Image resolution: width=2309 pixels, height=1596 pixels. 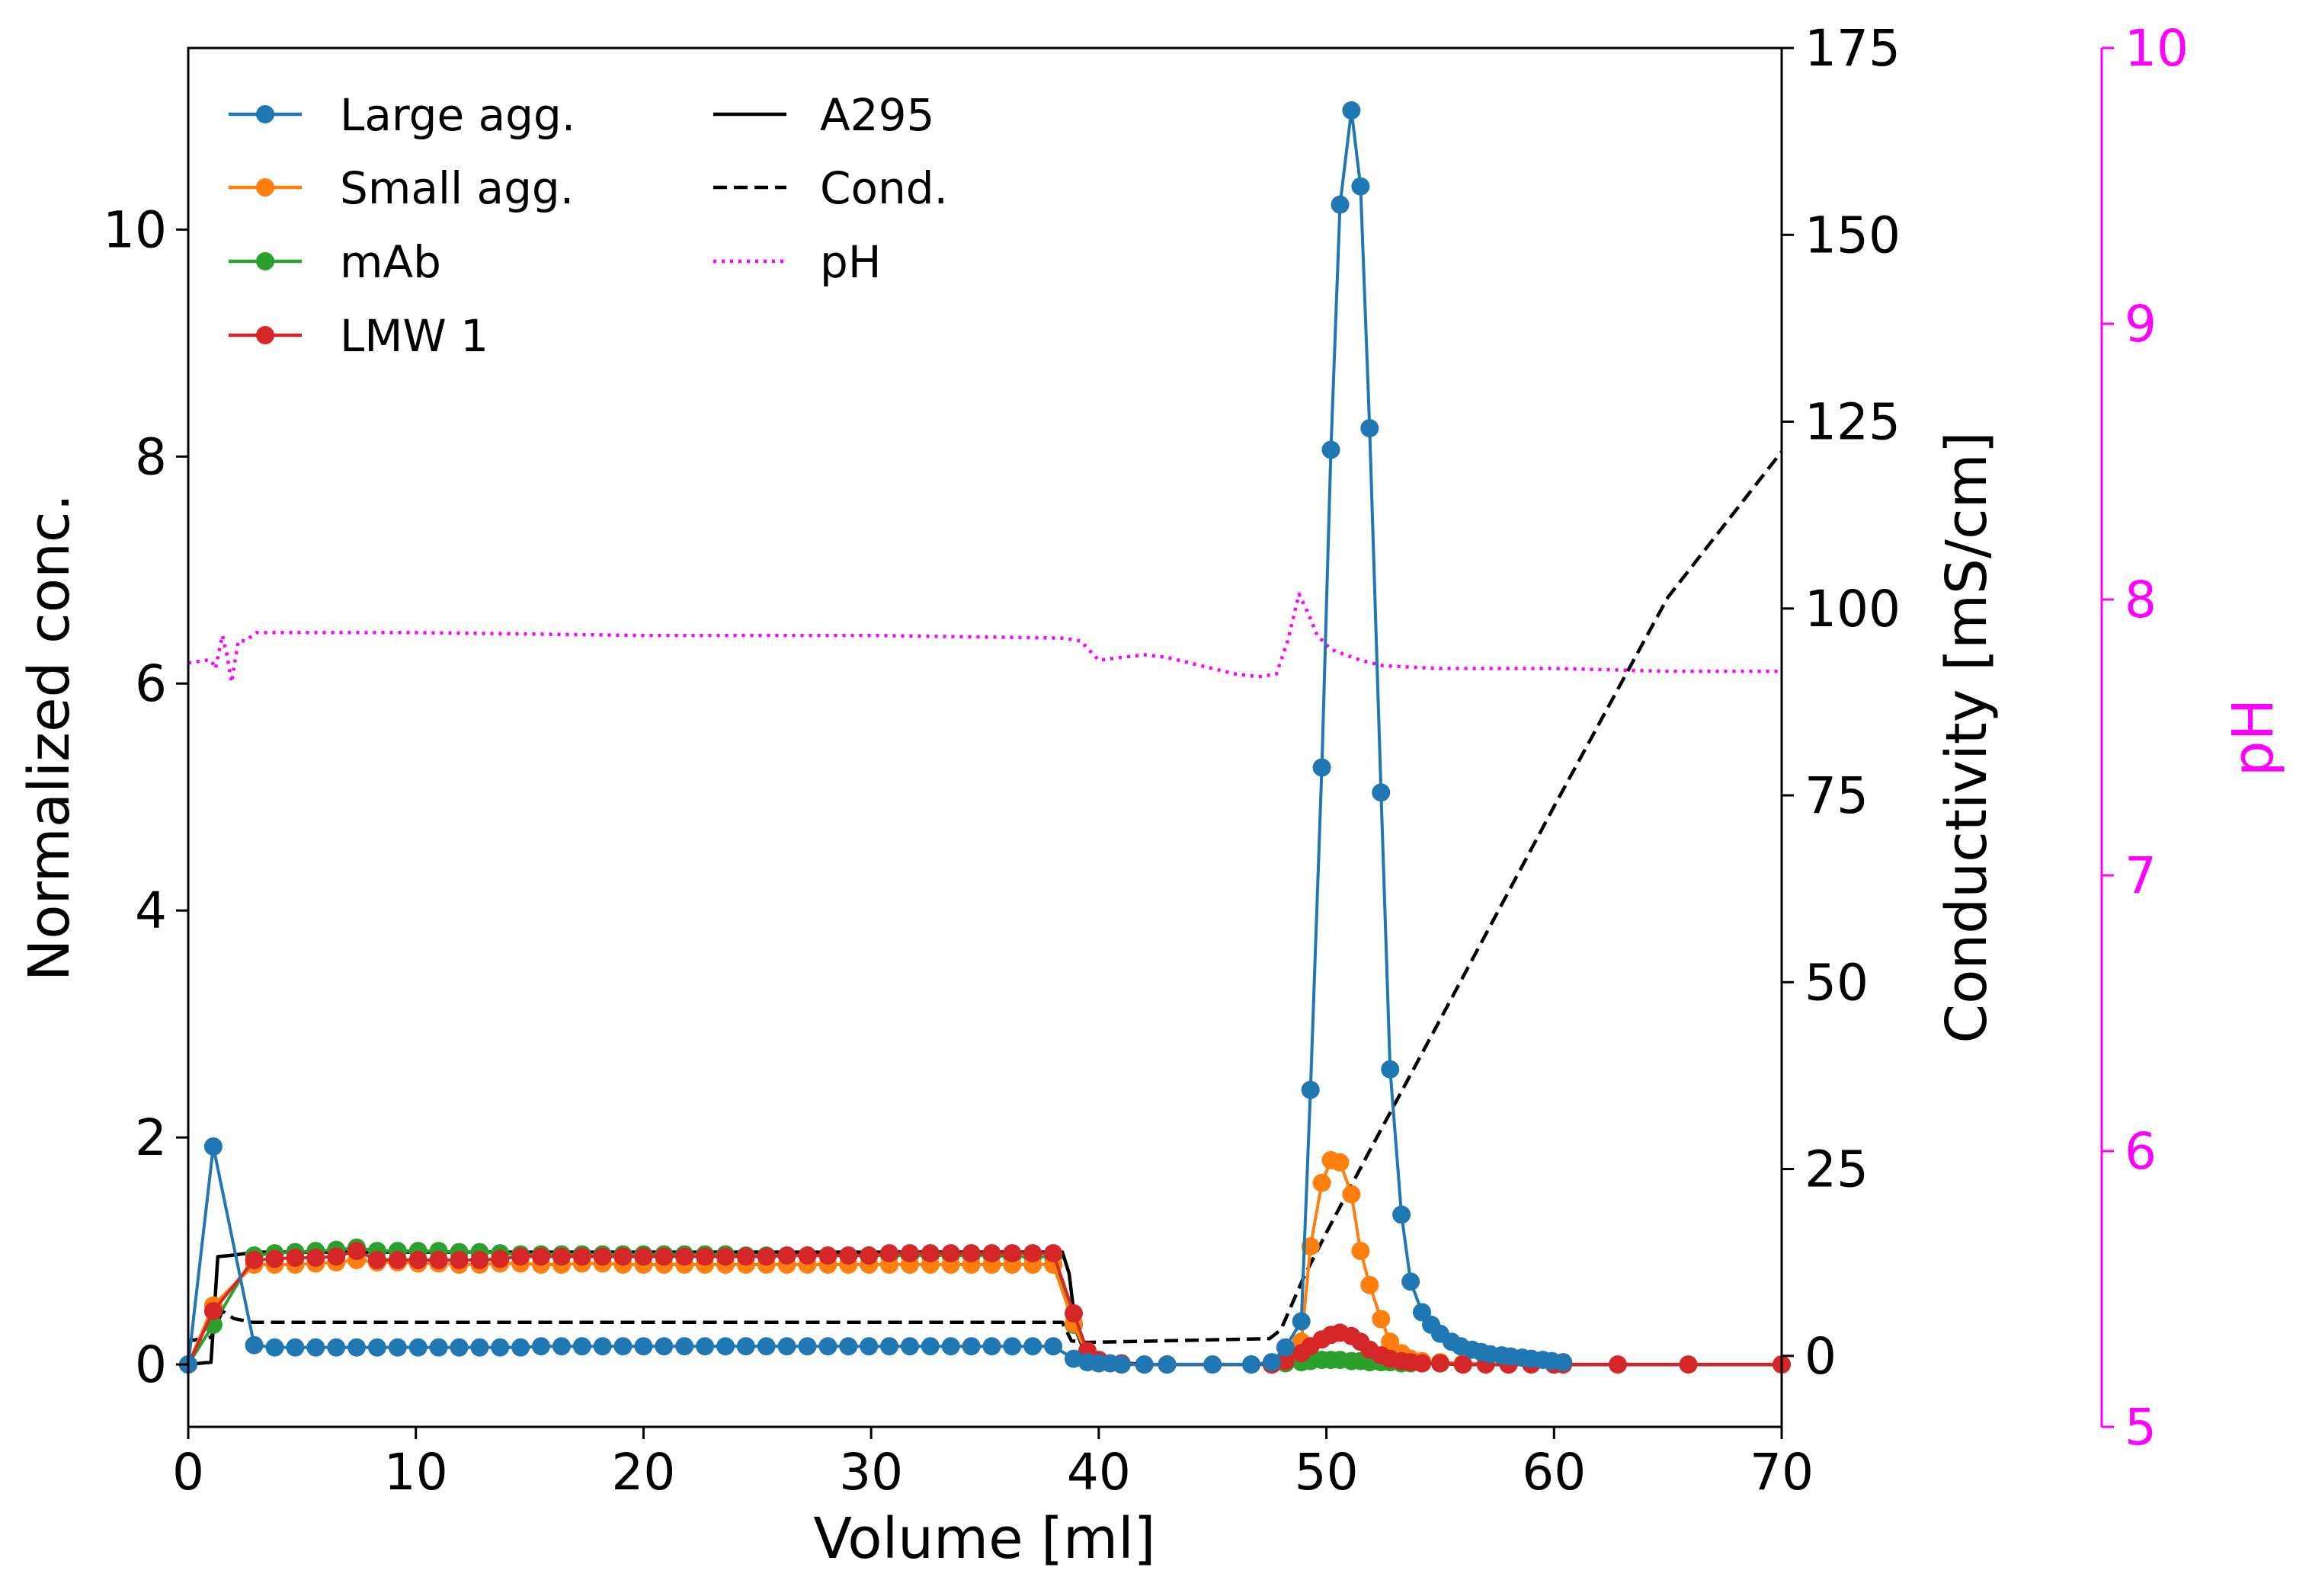 What do you see at coordinates (457, 115) in the screenshot?
I see `legend-label-large-agg: Large agg.` at bounding box center [457, 115].